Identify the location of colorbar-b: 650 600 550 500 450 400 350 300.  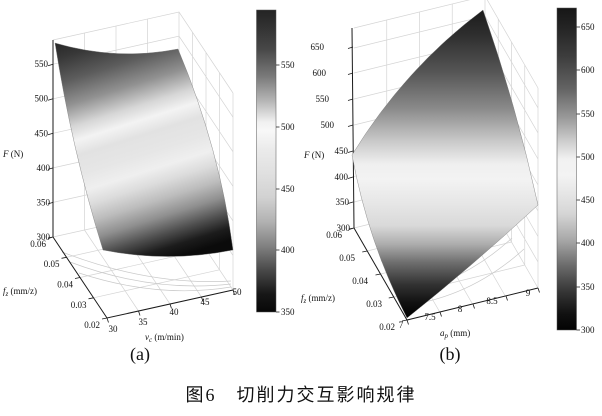
(575, 171).